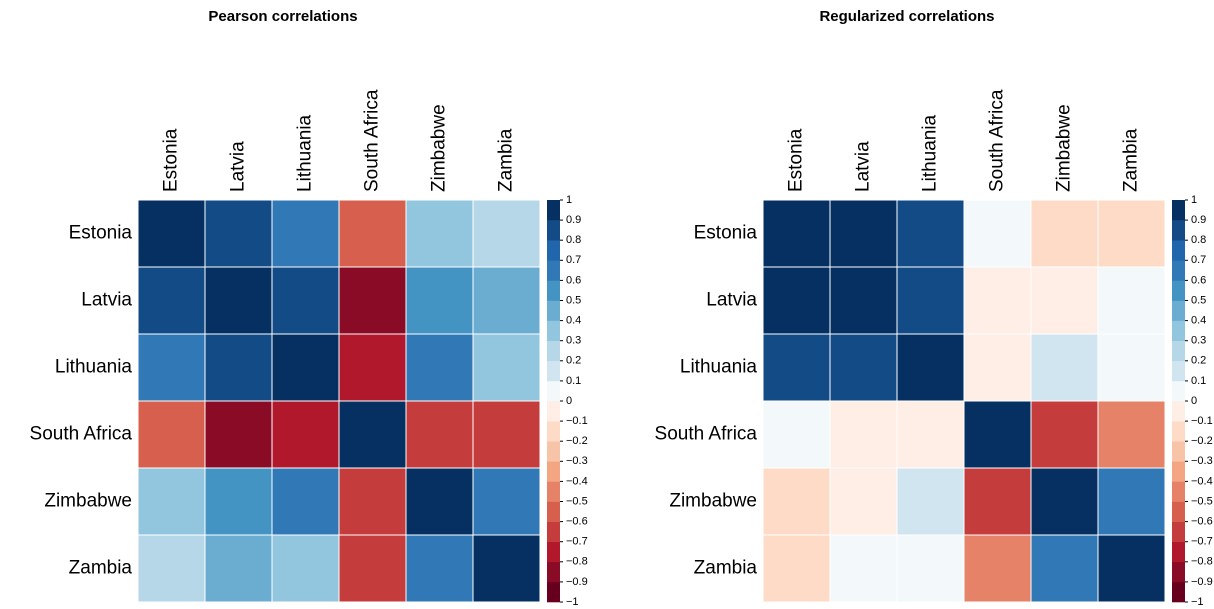  I want to click on colorbar-tick-label: 0, so click(569, 401).